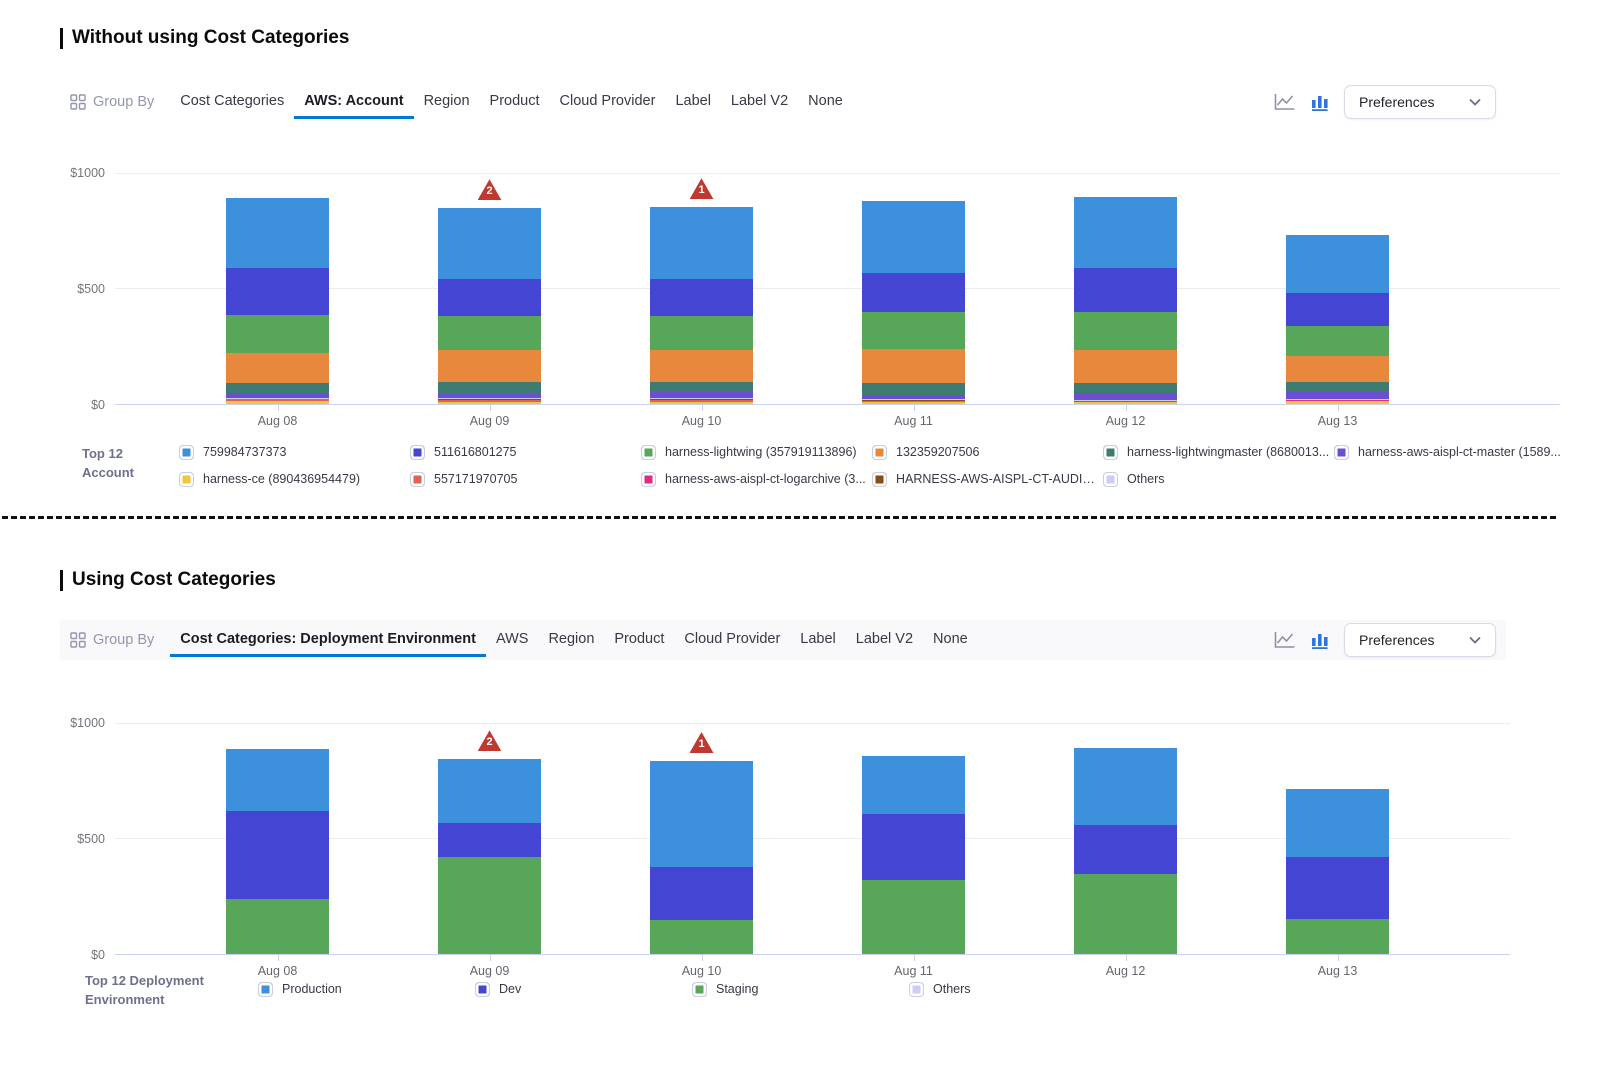 Image resolution: width=1604 pixels, height=1066 pixels. Describe the element at coordinates (639, 639) in the screenshot. I see `groupby-tab-product: Product` at that location.